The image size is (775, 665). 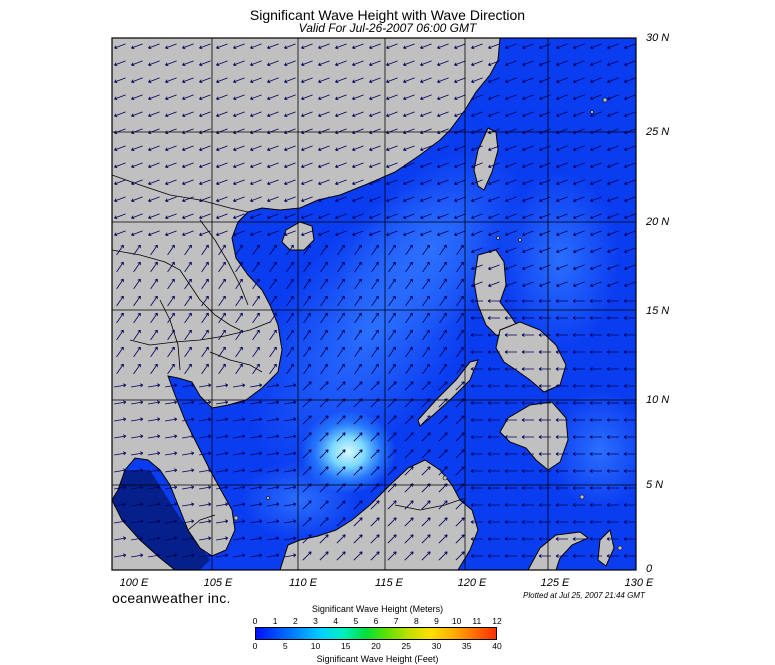 I want to click on land-borneo, so click(x=379, y=514).